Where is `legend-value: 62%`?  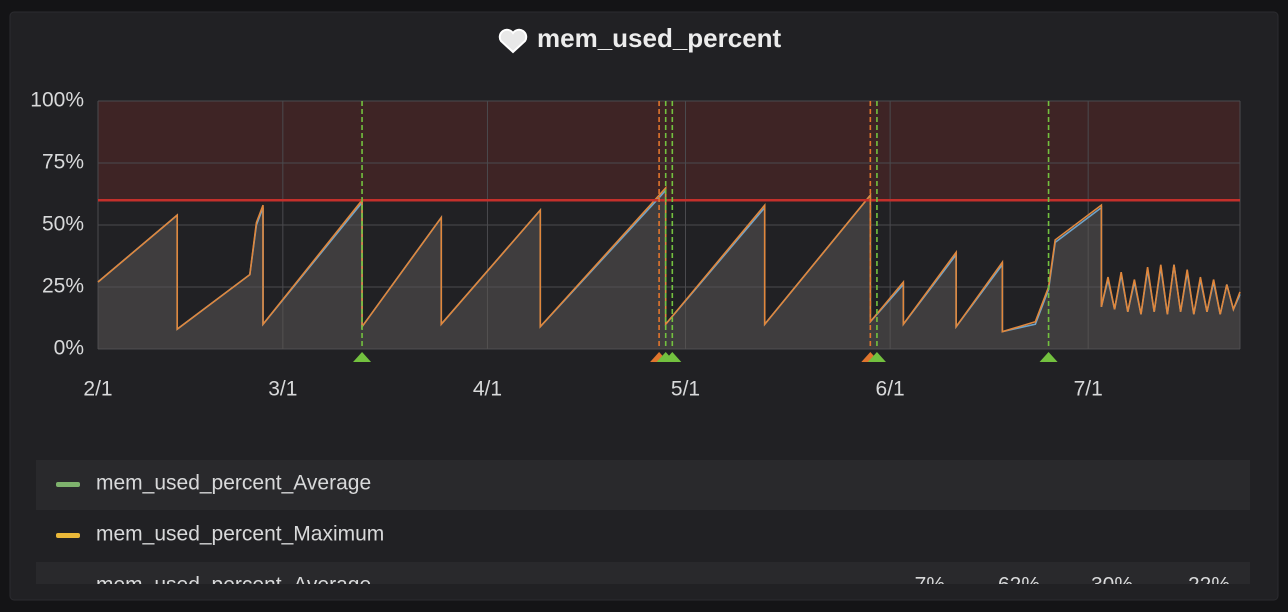 legend-value: 62% is located at coordinates (1019, 585).